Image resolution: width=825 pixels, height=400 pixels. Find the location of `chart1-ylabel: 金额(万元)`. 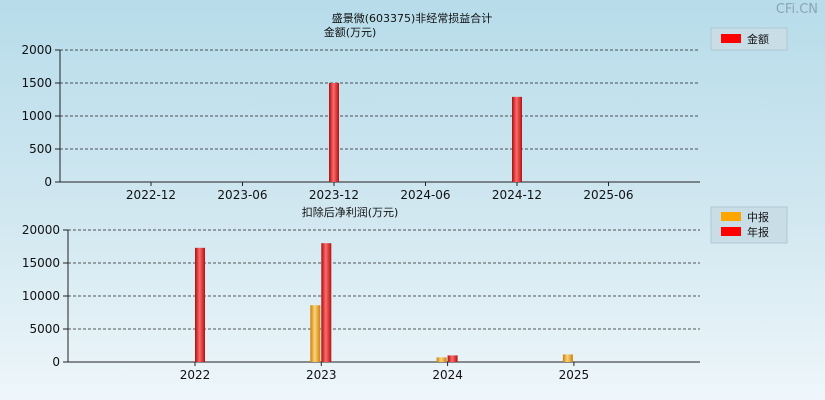

chart1-ylabel: 金额(万元) is located at coordinates (350, 32).